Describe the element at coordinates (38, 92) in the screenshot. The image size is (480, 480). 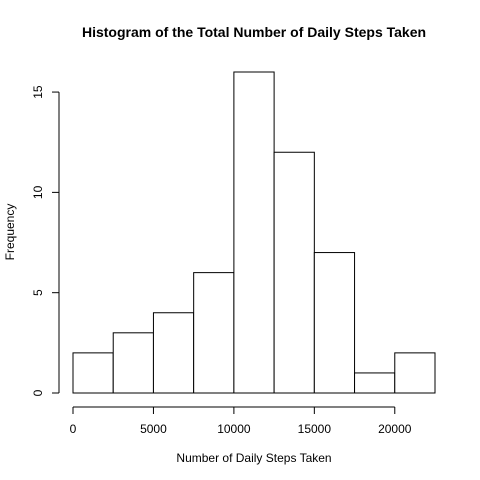
I see `y-tick-label-15: 15` at that location.